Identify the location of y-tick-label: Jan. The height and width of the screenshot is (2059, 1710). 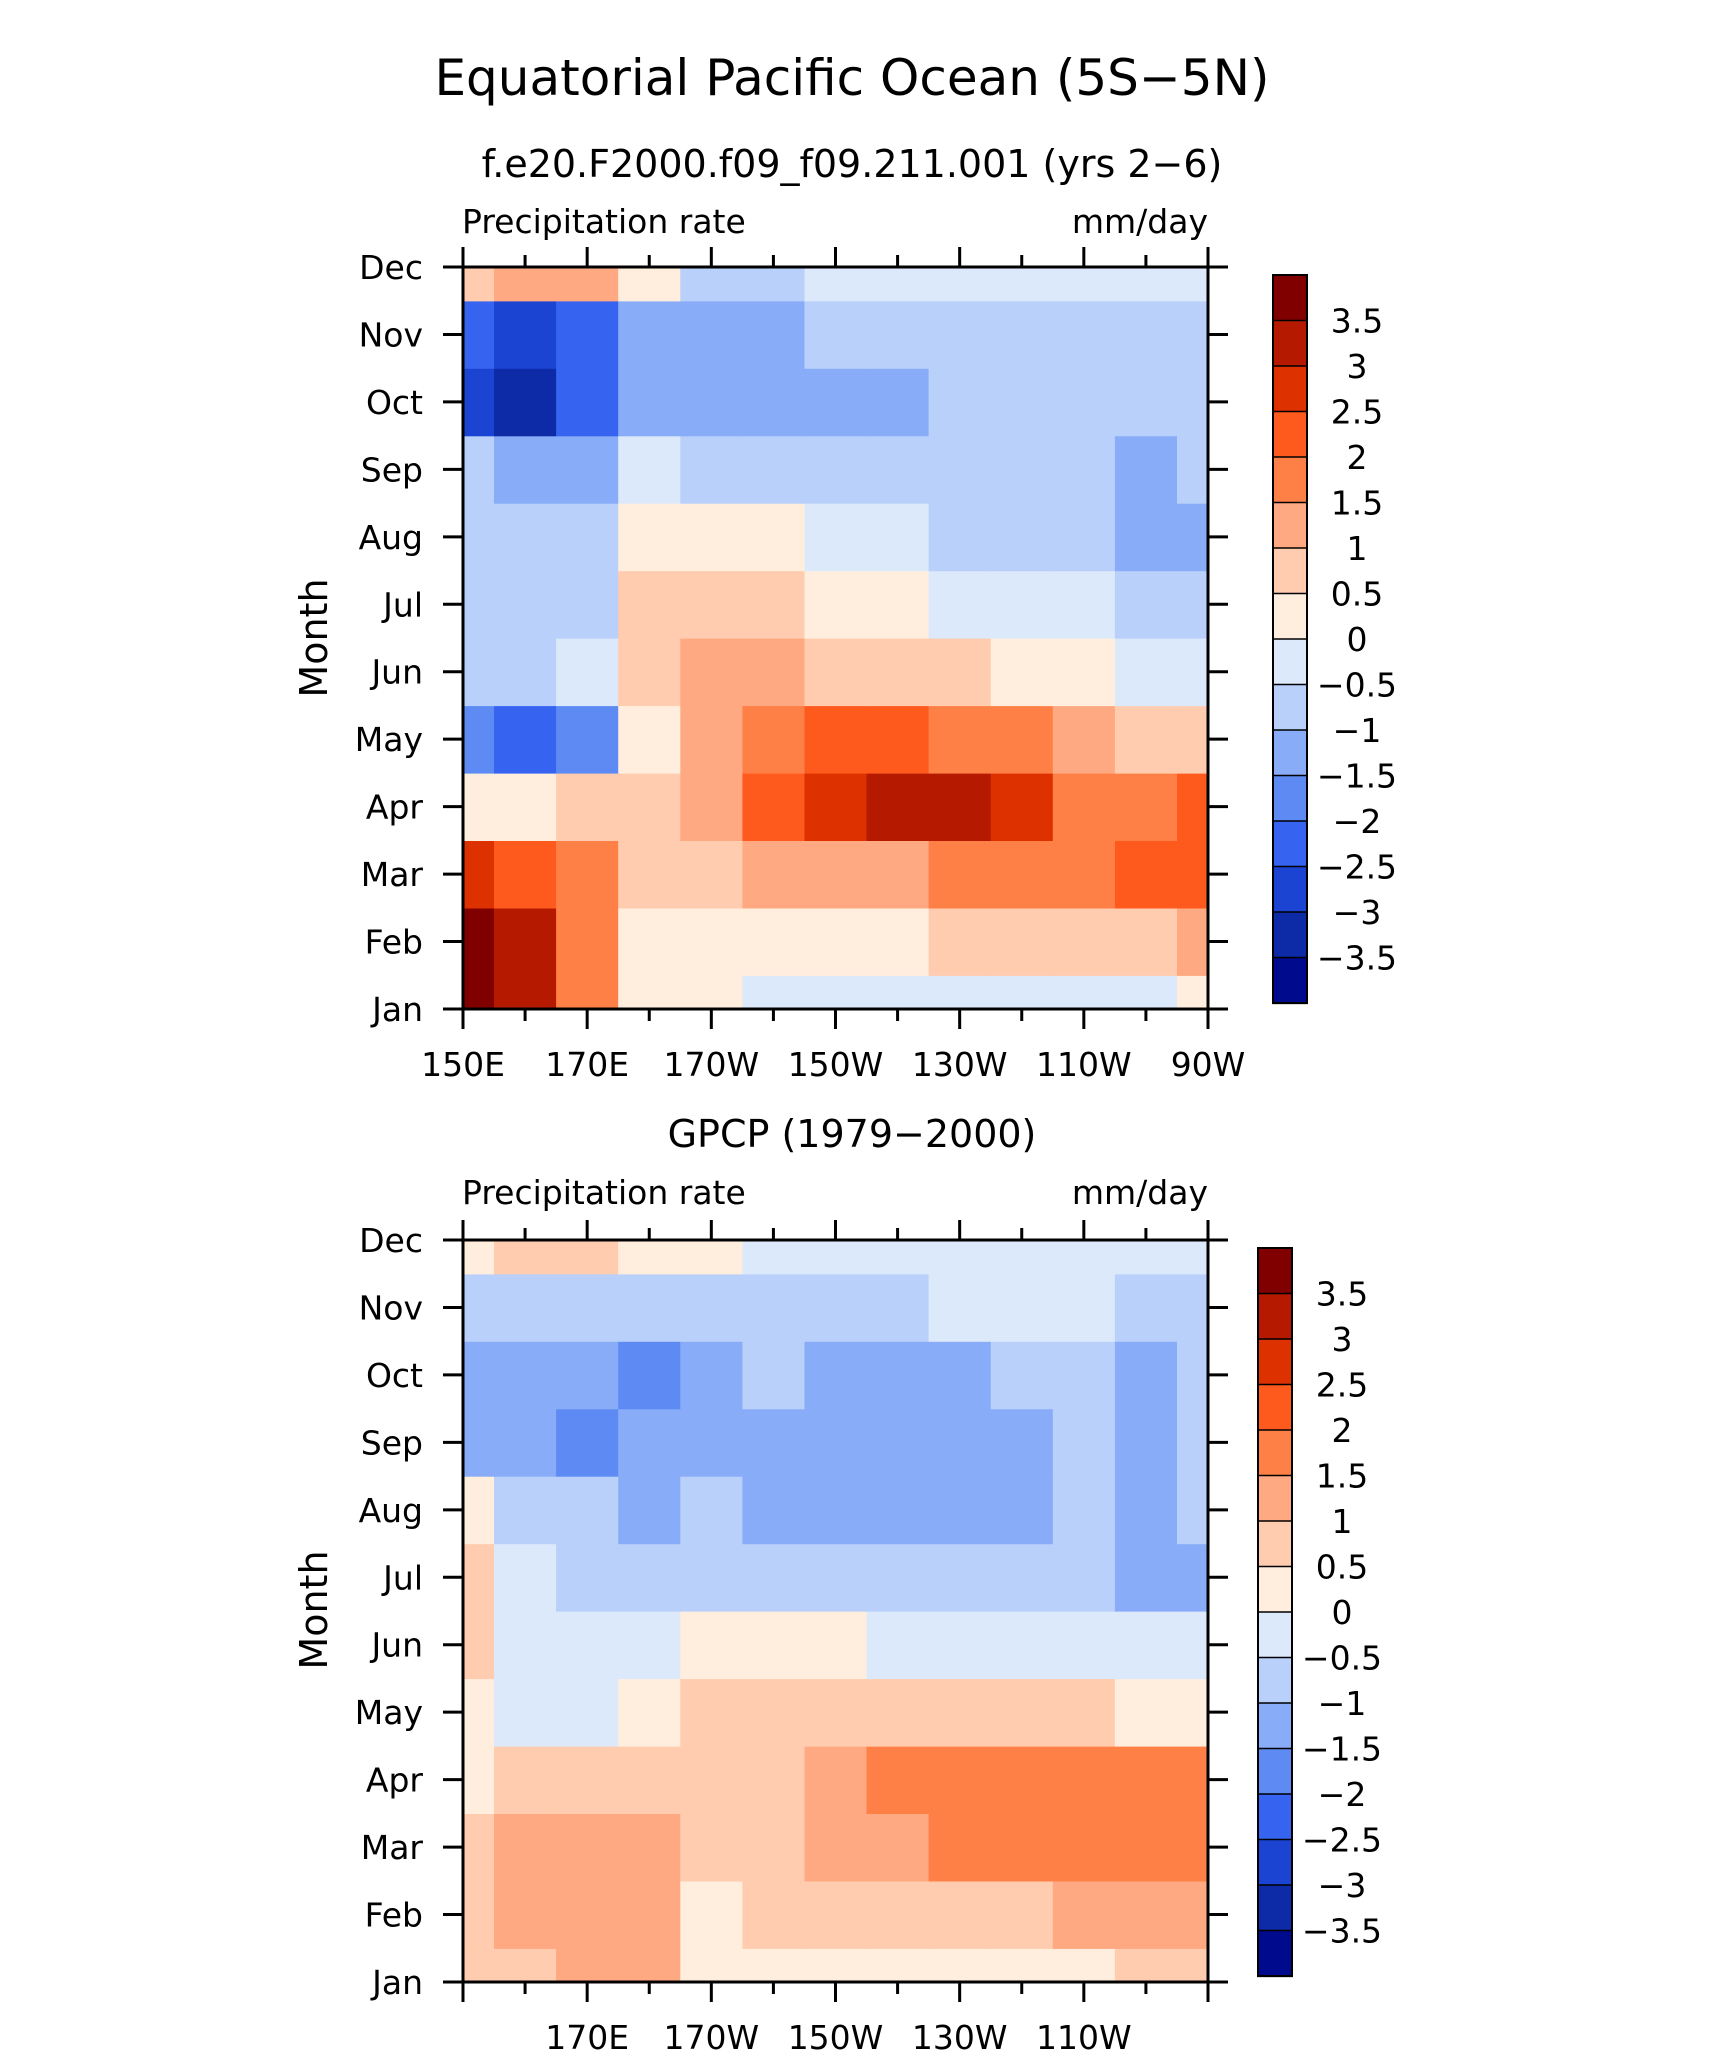
(396, 1982).